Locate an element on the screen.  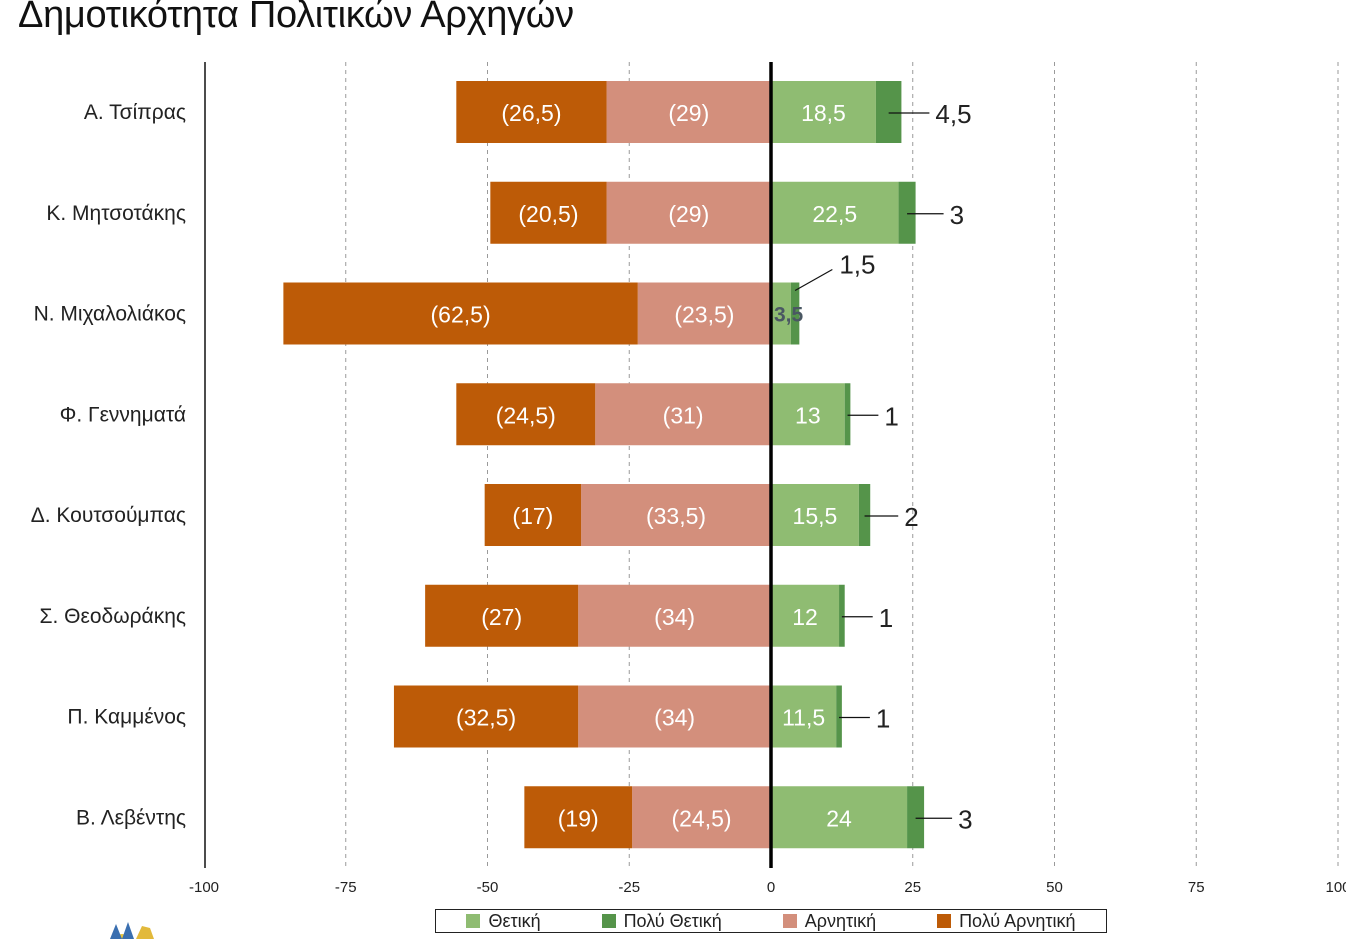
legend-label: Πολύ Θετική is located at coordinates (672, 920).